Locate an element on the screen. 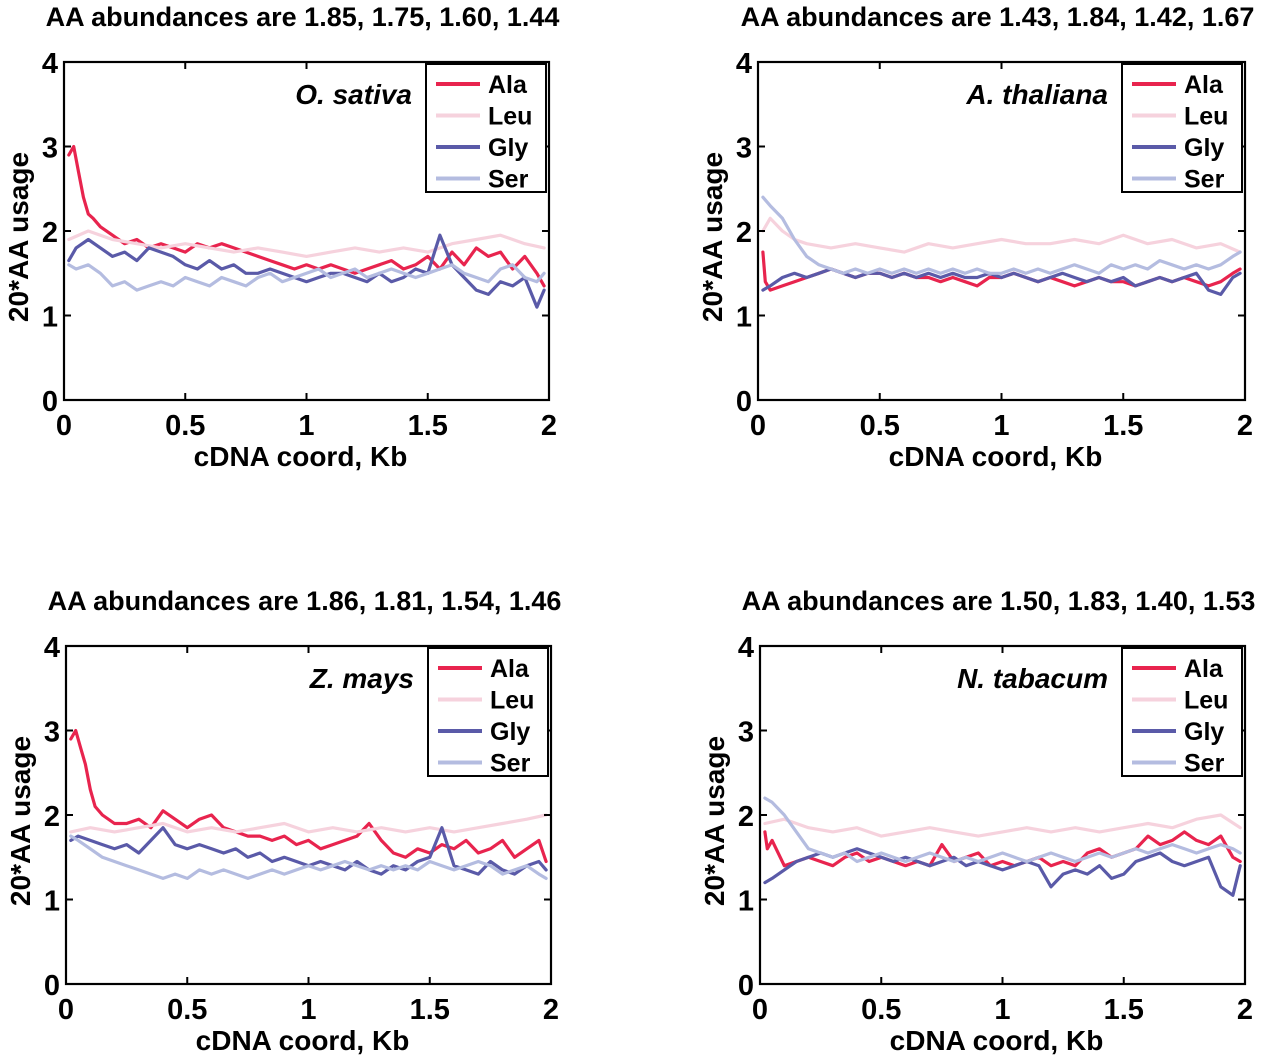 This screenshot has width=1280, height=1059. species-annotation: O. sativa is located at coordinates (353, 94).